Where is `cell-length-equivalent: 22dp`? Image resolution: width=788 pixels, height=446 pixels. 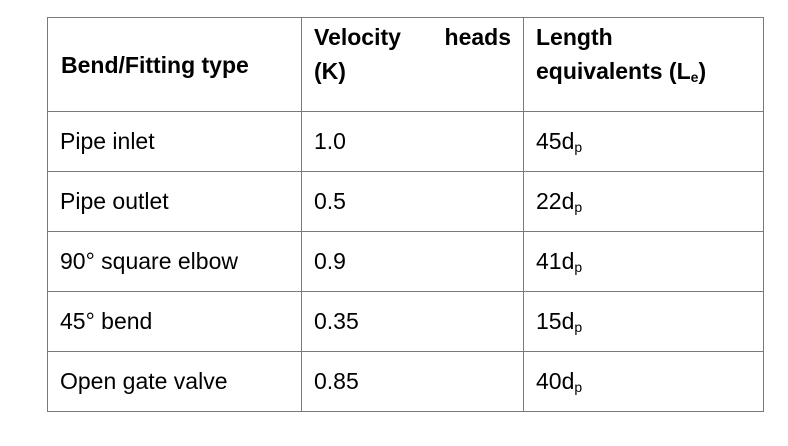
cell-length-equivalent: 22dp is located at coordinates (643, 201).